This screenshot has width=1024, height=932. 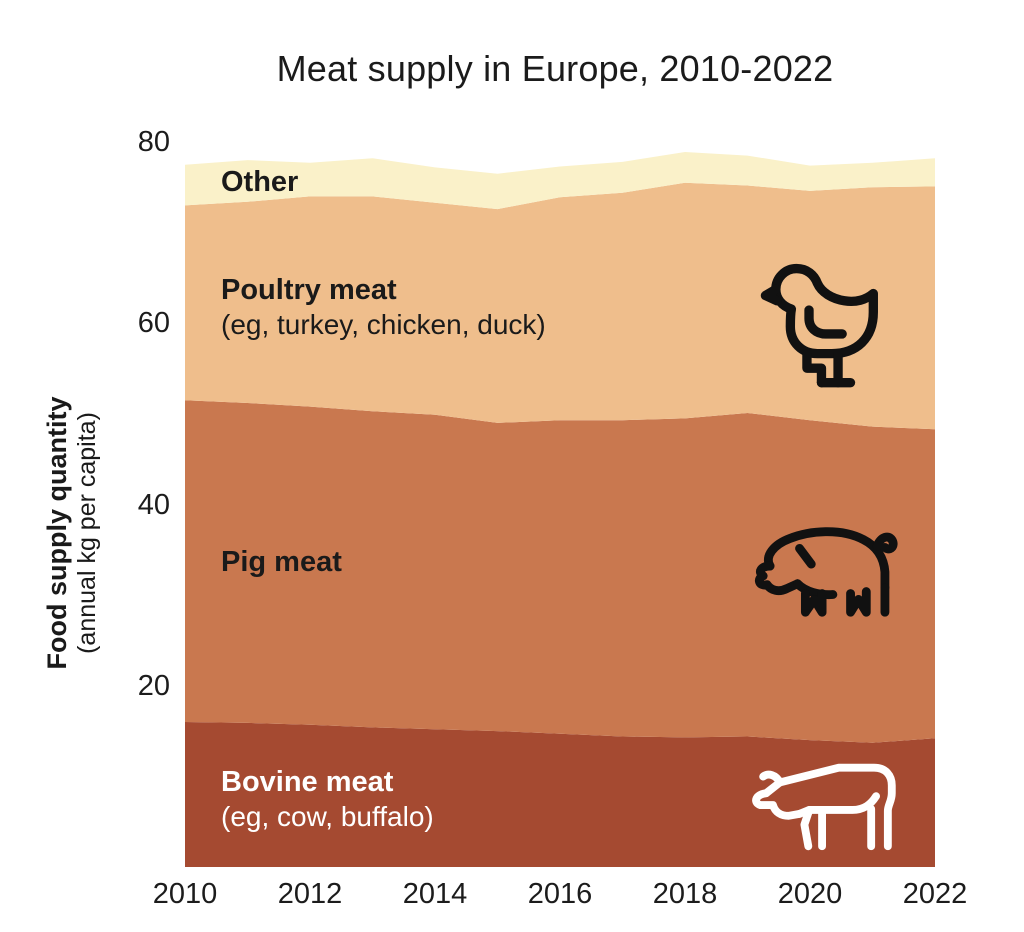 I want to click on band-label-pig: Pig meat, so click(x=281, y=562).